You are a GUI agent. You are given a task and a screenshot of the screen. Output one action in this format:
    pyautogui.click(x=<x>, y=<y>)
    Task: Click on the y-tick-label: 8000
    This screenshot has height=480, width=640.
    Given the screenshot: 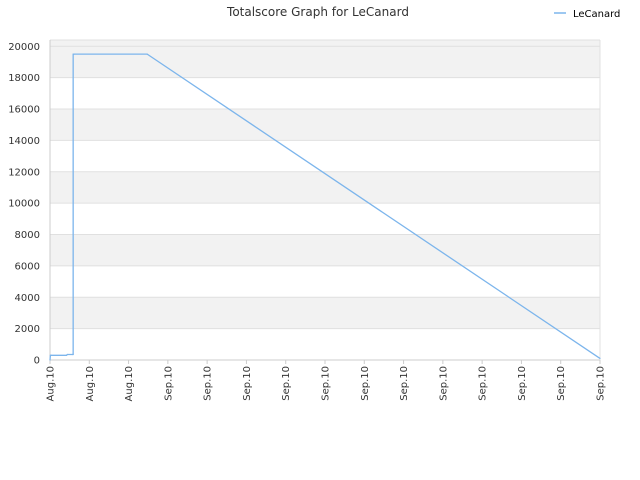 What is the action you would take?
    pyautogui.click(x=27, y=235)
    